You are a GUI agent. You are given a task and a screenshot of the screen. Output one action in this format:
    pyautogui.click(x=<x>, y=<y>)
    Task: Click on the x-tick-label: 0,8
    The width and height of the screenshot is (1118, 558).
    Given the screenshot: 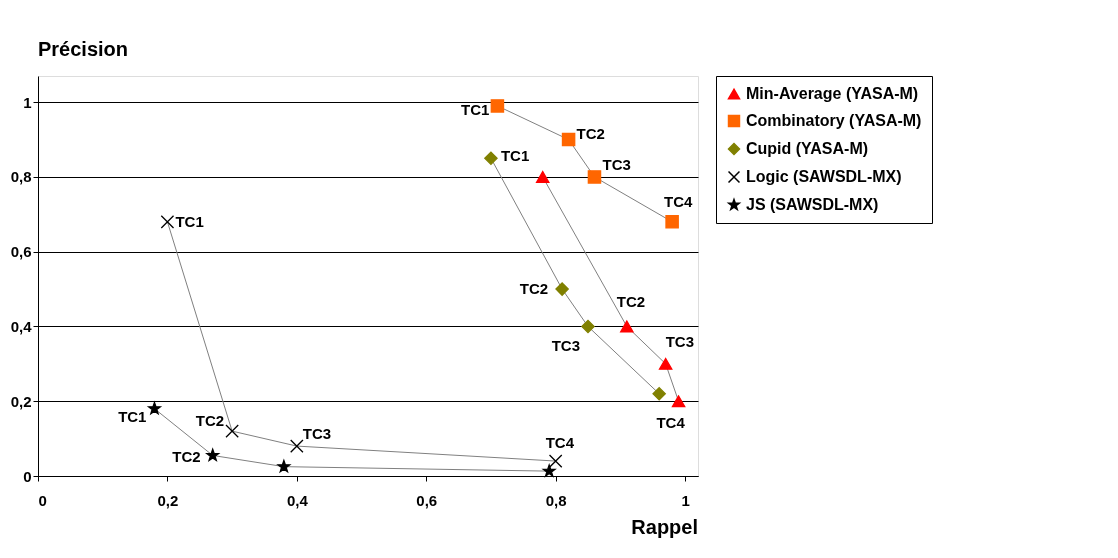 What is the action you would take?
    pyautogui.click(x=556, y=500)
    